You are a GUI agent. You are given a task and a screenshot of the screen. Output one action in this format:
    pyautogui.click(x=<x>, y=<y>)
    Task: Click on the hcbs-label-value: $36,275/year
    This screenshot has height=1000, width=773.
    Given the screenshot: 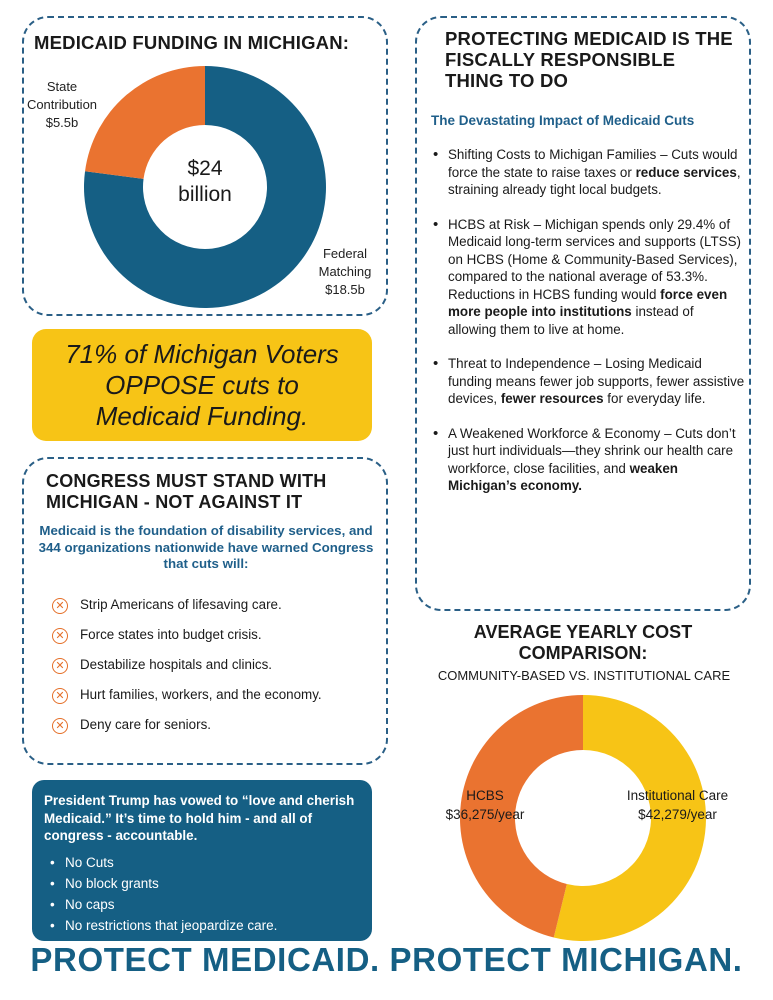 What is the action you would take?
    pyautogui.click(x=485, y=814)
    